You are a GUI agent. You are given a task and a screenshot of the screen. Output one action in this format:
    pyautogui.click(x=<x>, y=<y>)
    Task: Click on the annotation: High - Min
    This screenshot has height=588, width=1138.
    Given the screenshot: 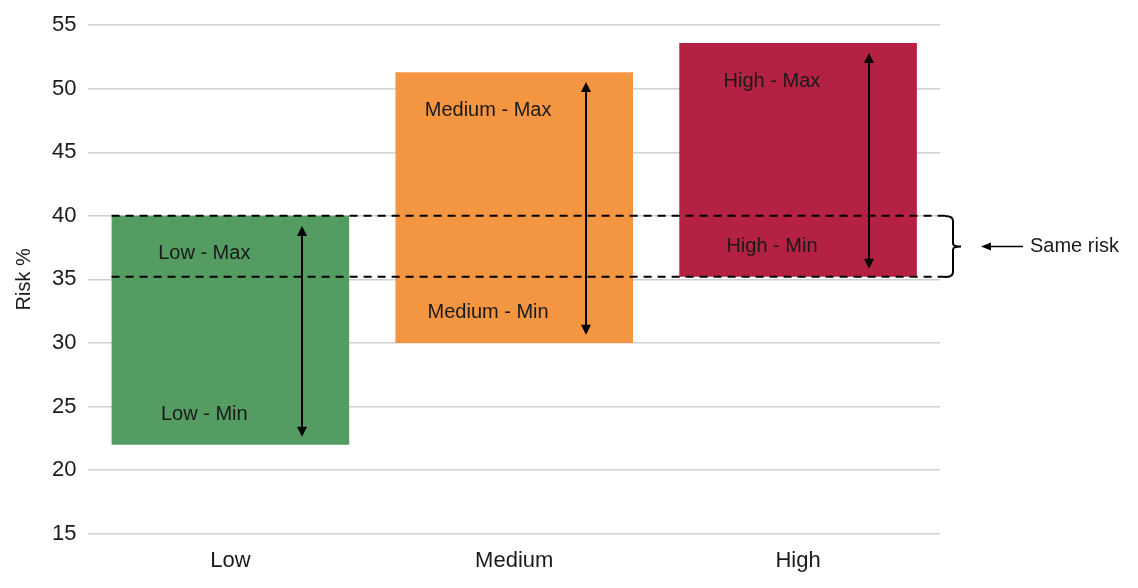 What is the action you would take?
    pyautogui.click(x=772, y=245)
    